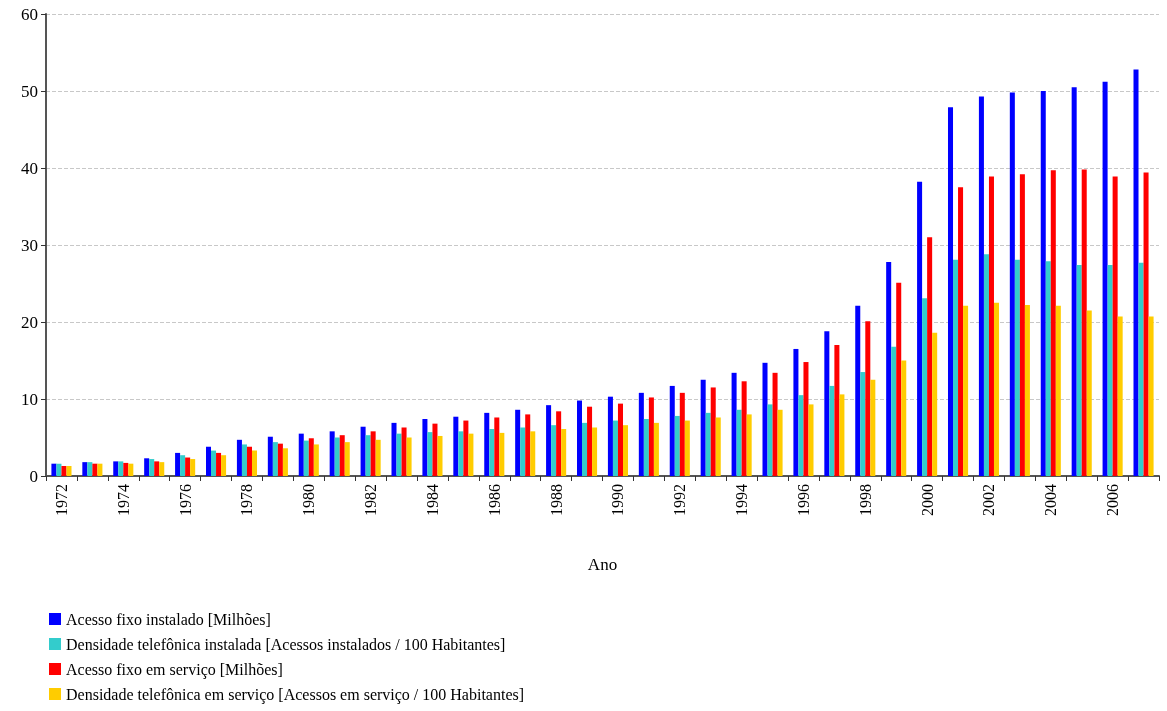 The image size is (1167, 711). Describe the element at coordinates (29, 168) in the screenshot. I see `y-tick-label: 40` at that location.